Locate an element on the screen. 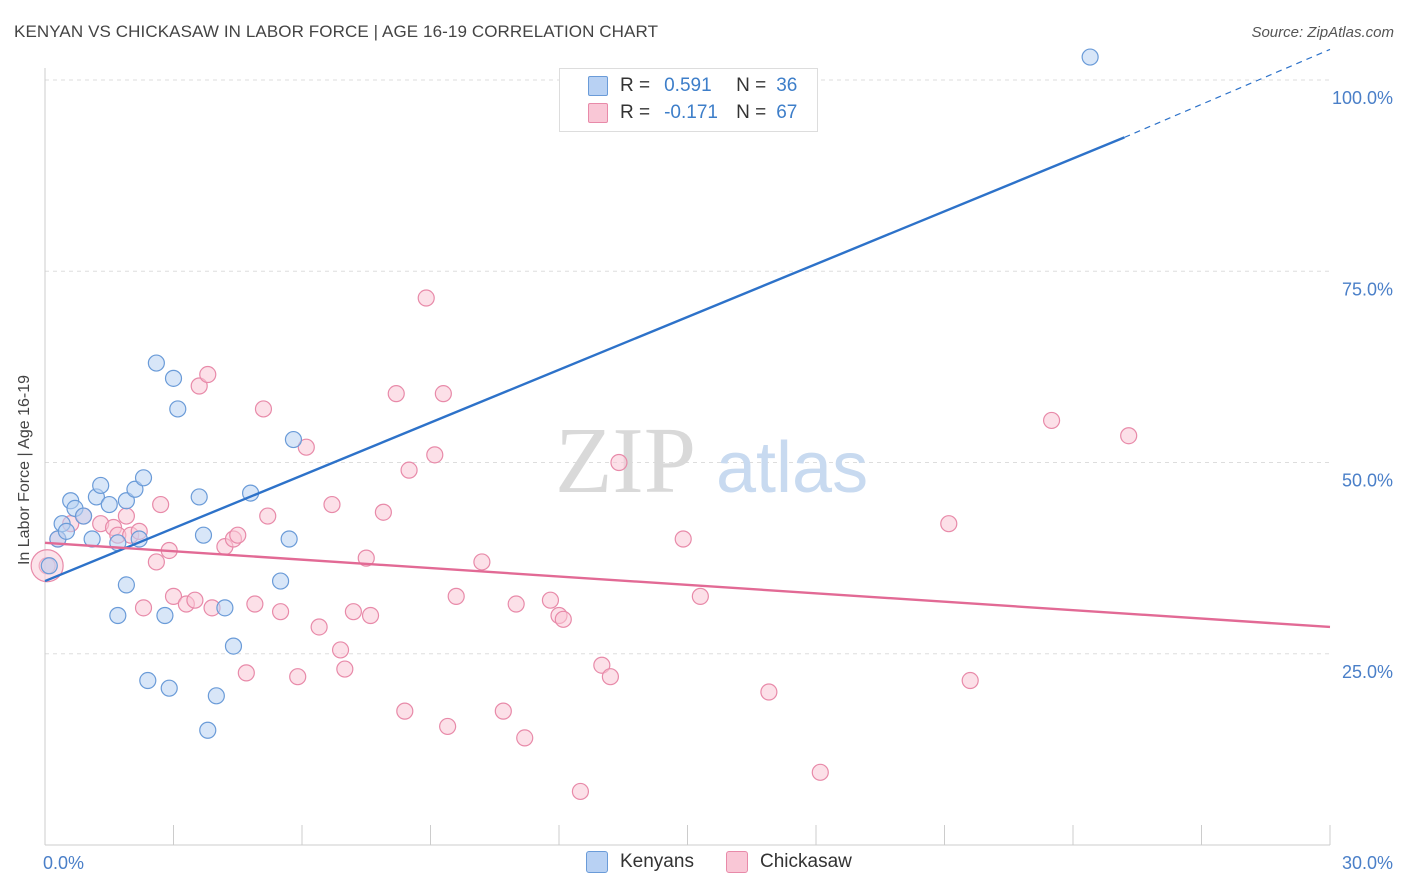 The height and width of the screenshot is (892, 1406). legend-n-value-chickasaw: 67 is located at coordinates (787, 112).